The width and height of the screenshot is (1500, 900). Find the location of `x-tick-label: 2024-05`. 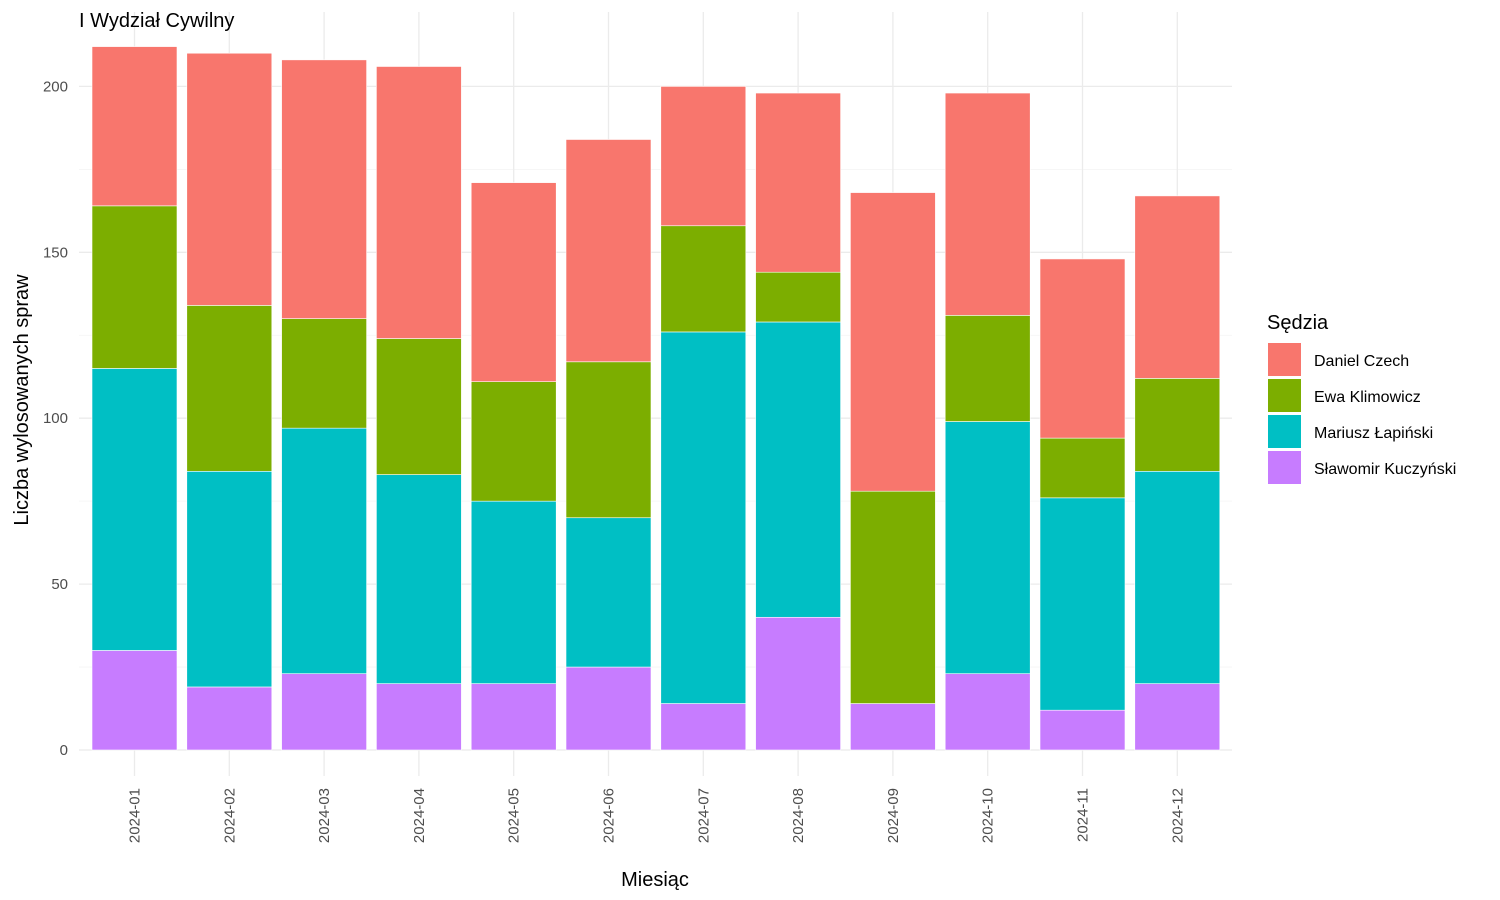

x-tick-label: 2024-05 is located at coordinates (514, 815).